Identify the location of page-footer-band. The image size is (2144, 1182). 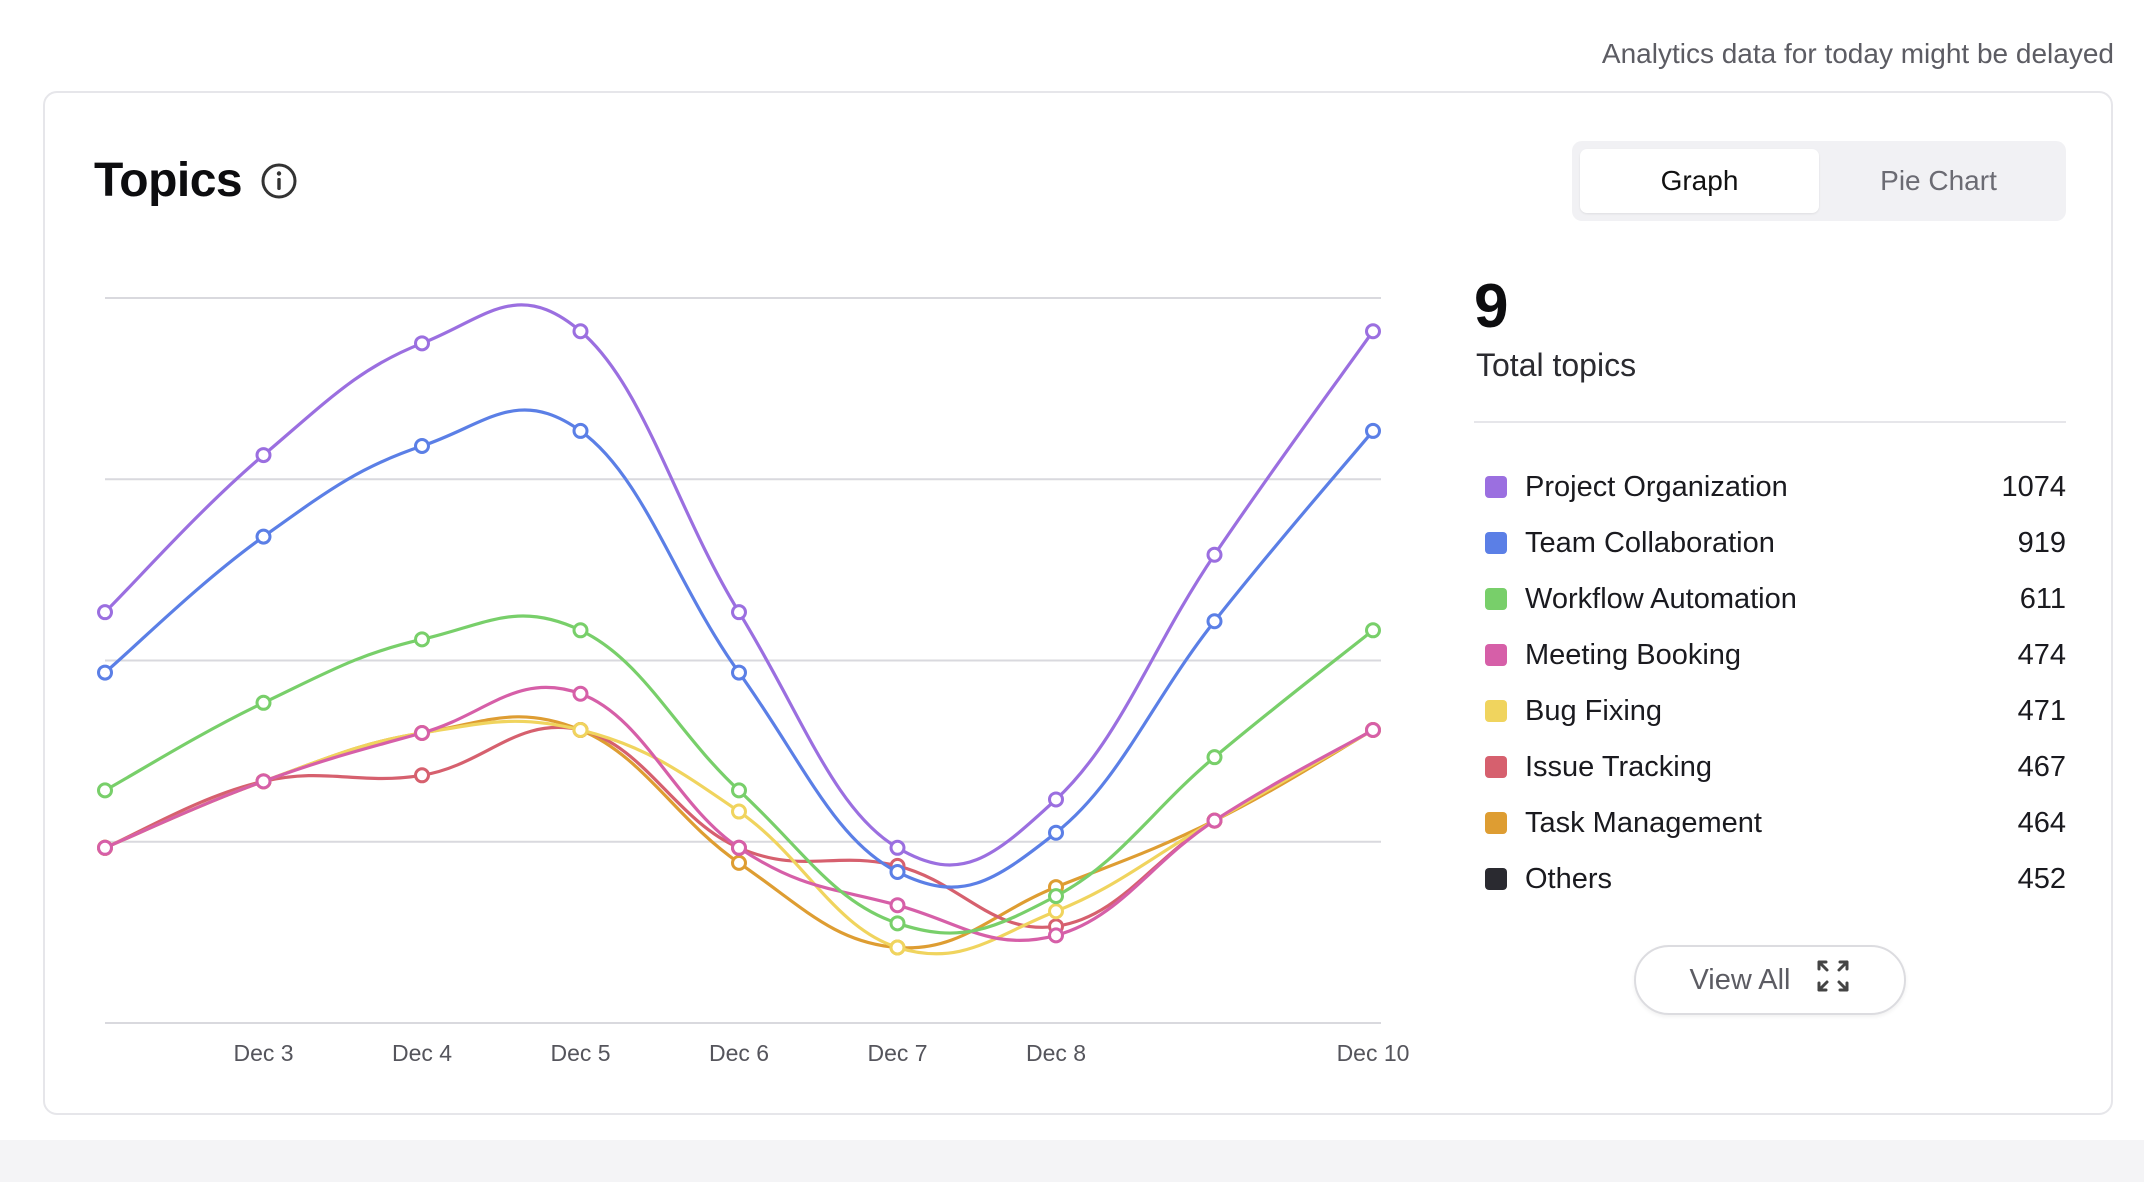
(1072, 1161).